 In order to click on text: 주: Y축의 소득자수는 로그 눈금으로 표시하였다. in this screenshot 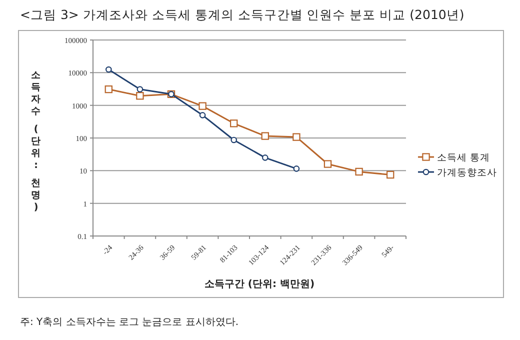, I will do `click(129, 322)`.